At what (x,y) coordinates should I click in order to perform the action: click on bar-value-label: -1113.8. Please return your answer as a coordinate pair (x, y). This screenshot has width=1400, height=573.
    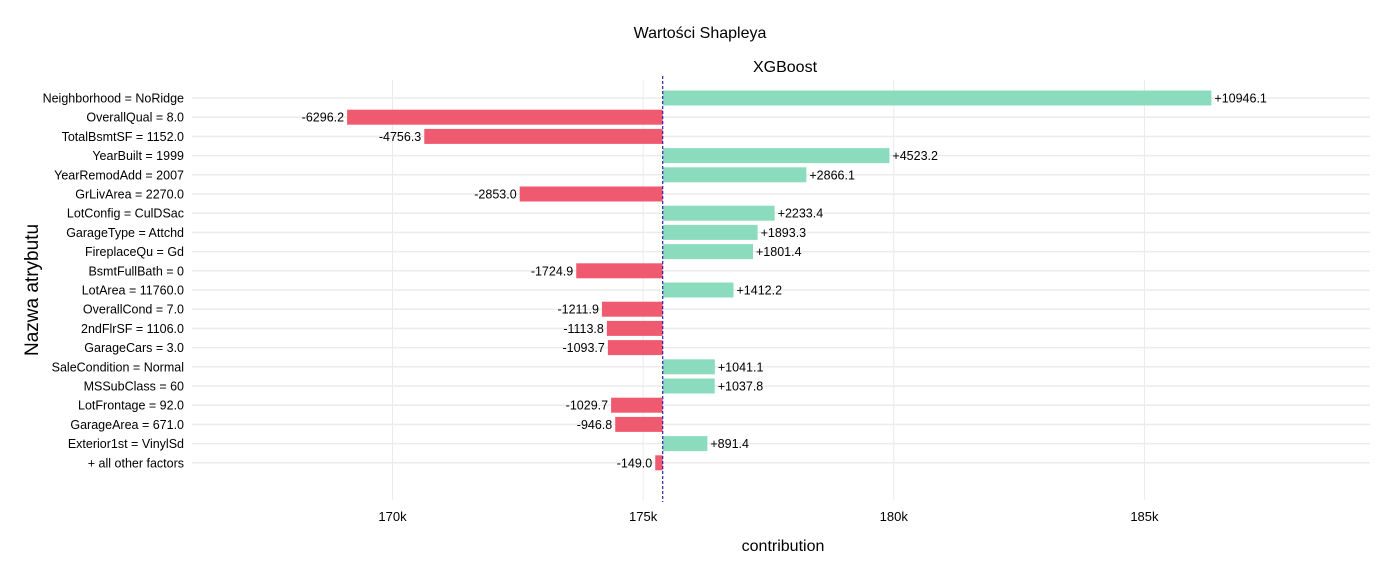
    Looking at the image, I should click on (583, 329).